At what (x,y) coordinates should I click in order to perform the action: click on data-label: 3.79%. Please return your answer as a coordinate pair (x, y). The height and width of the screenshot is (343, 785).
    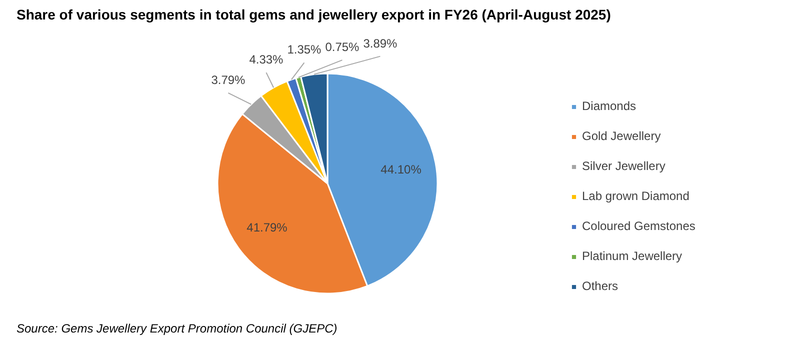
    Looking at the image, I should click on (228, 79).